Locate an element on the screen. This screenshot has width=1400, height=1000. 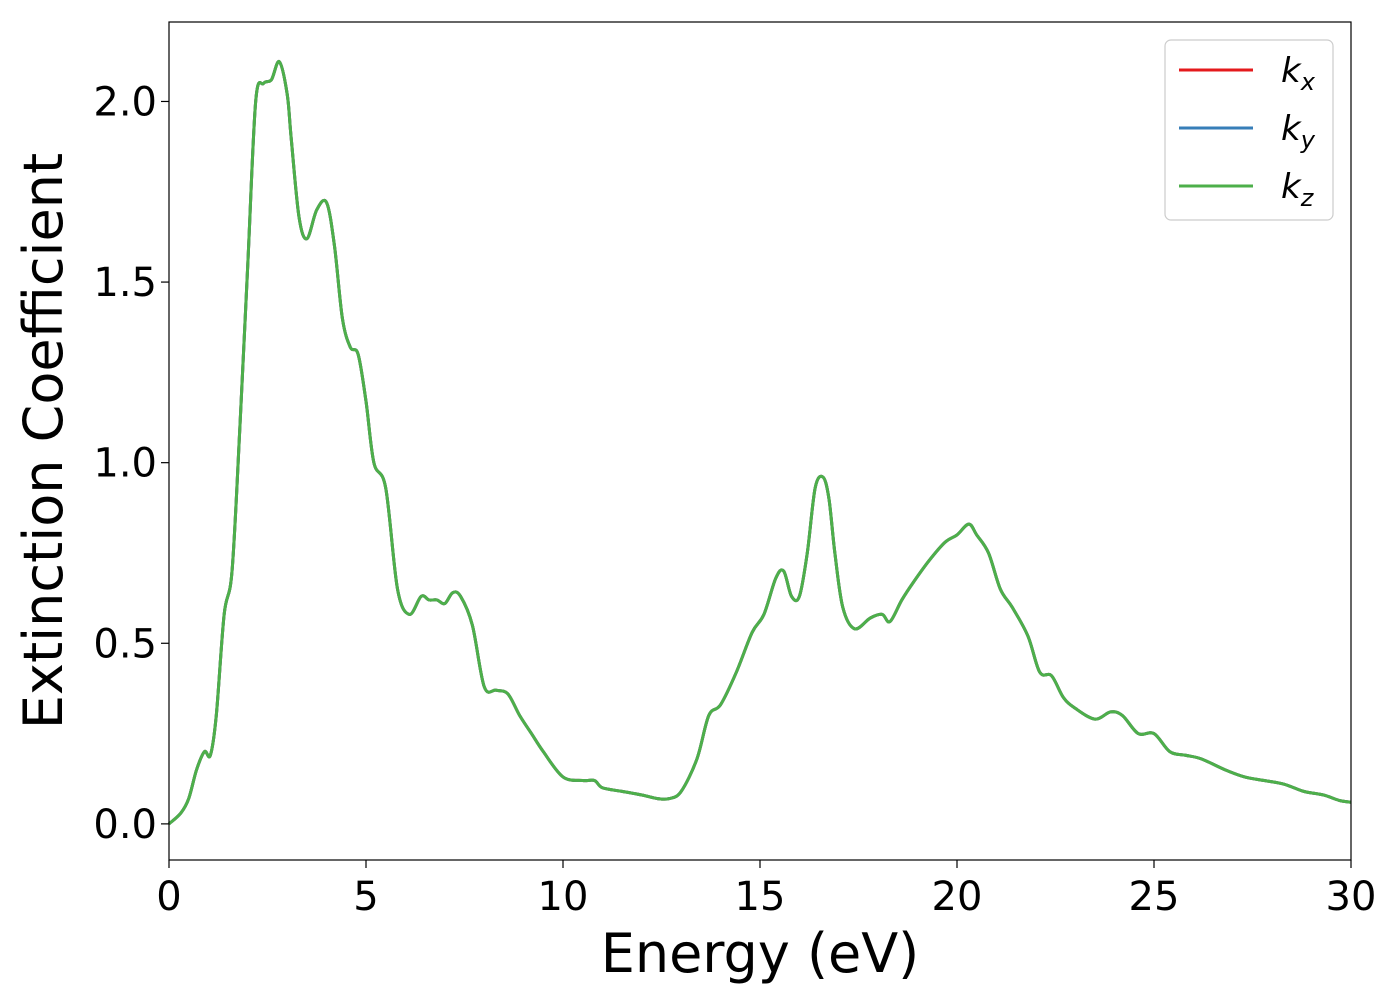
x-tick-label: 25 is located at coordinates (1154, 897).